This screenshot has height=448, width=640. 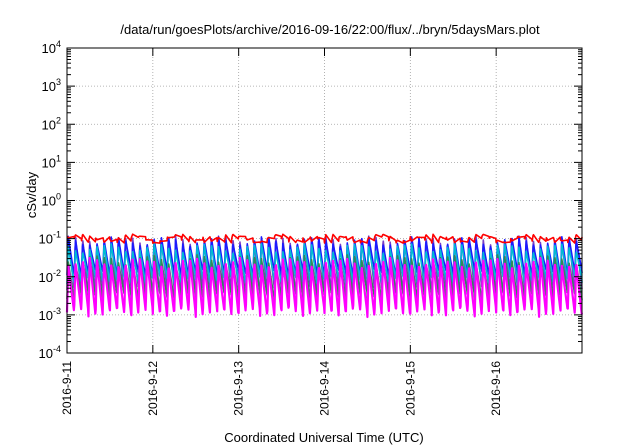 I want to click on y-tick-label: 10⁻¹, so click(x=50, y=238).